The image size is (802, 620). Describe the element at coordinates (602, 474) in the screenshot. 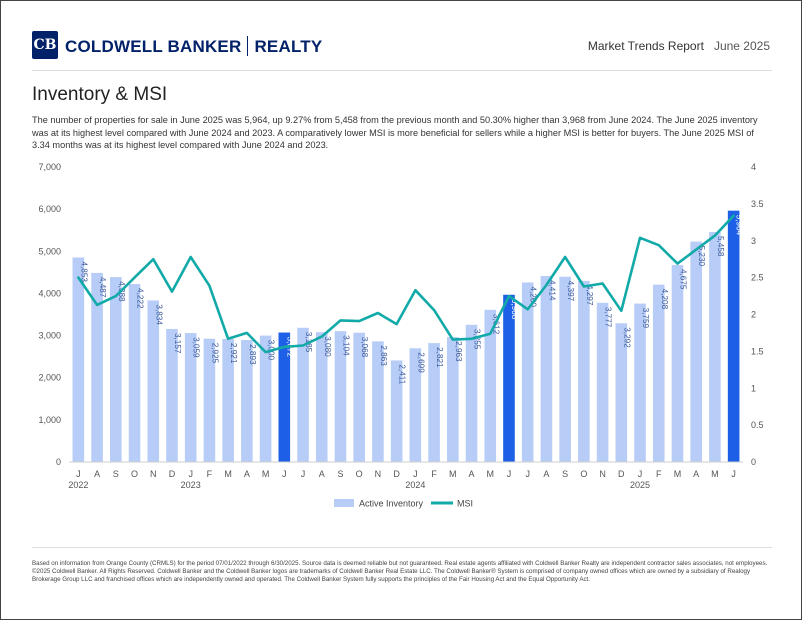

I see `x-tick-label: N` at that location.